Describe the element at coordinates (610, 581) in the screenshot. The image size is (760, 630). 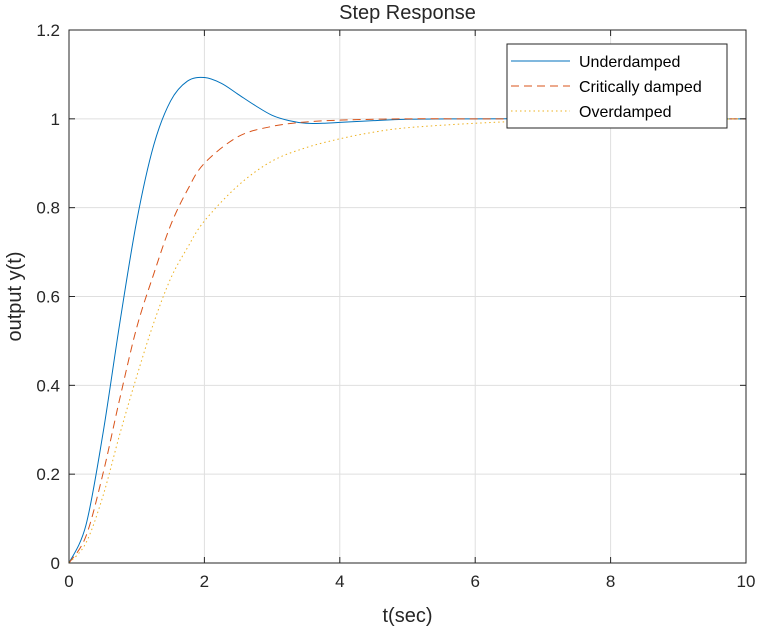
I see `x-tick-label: 8` at that location.